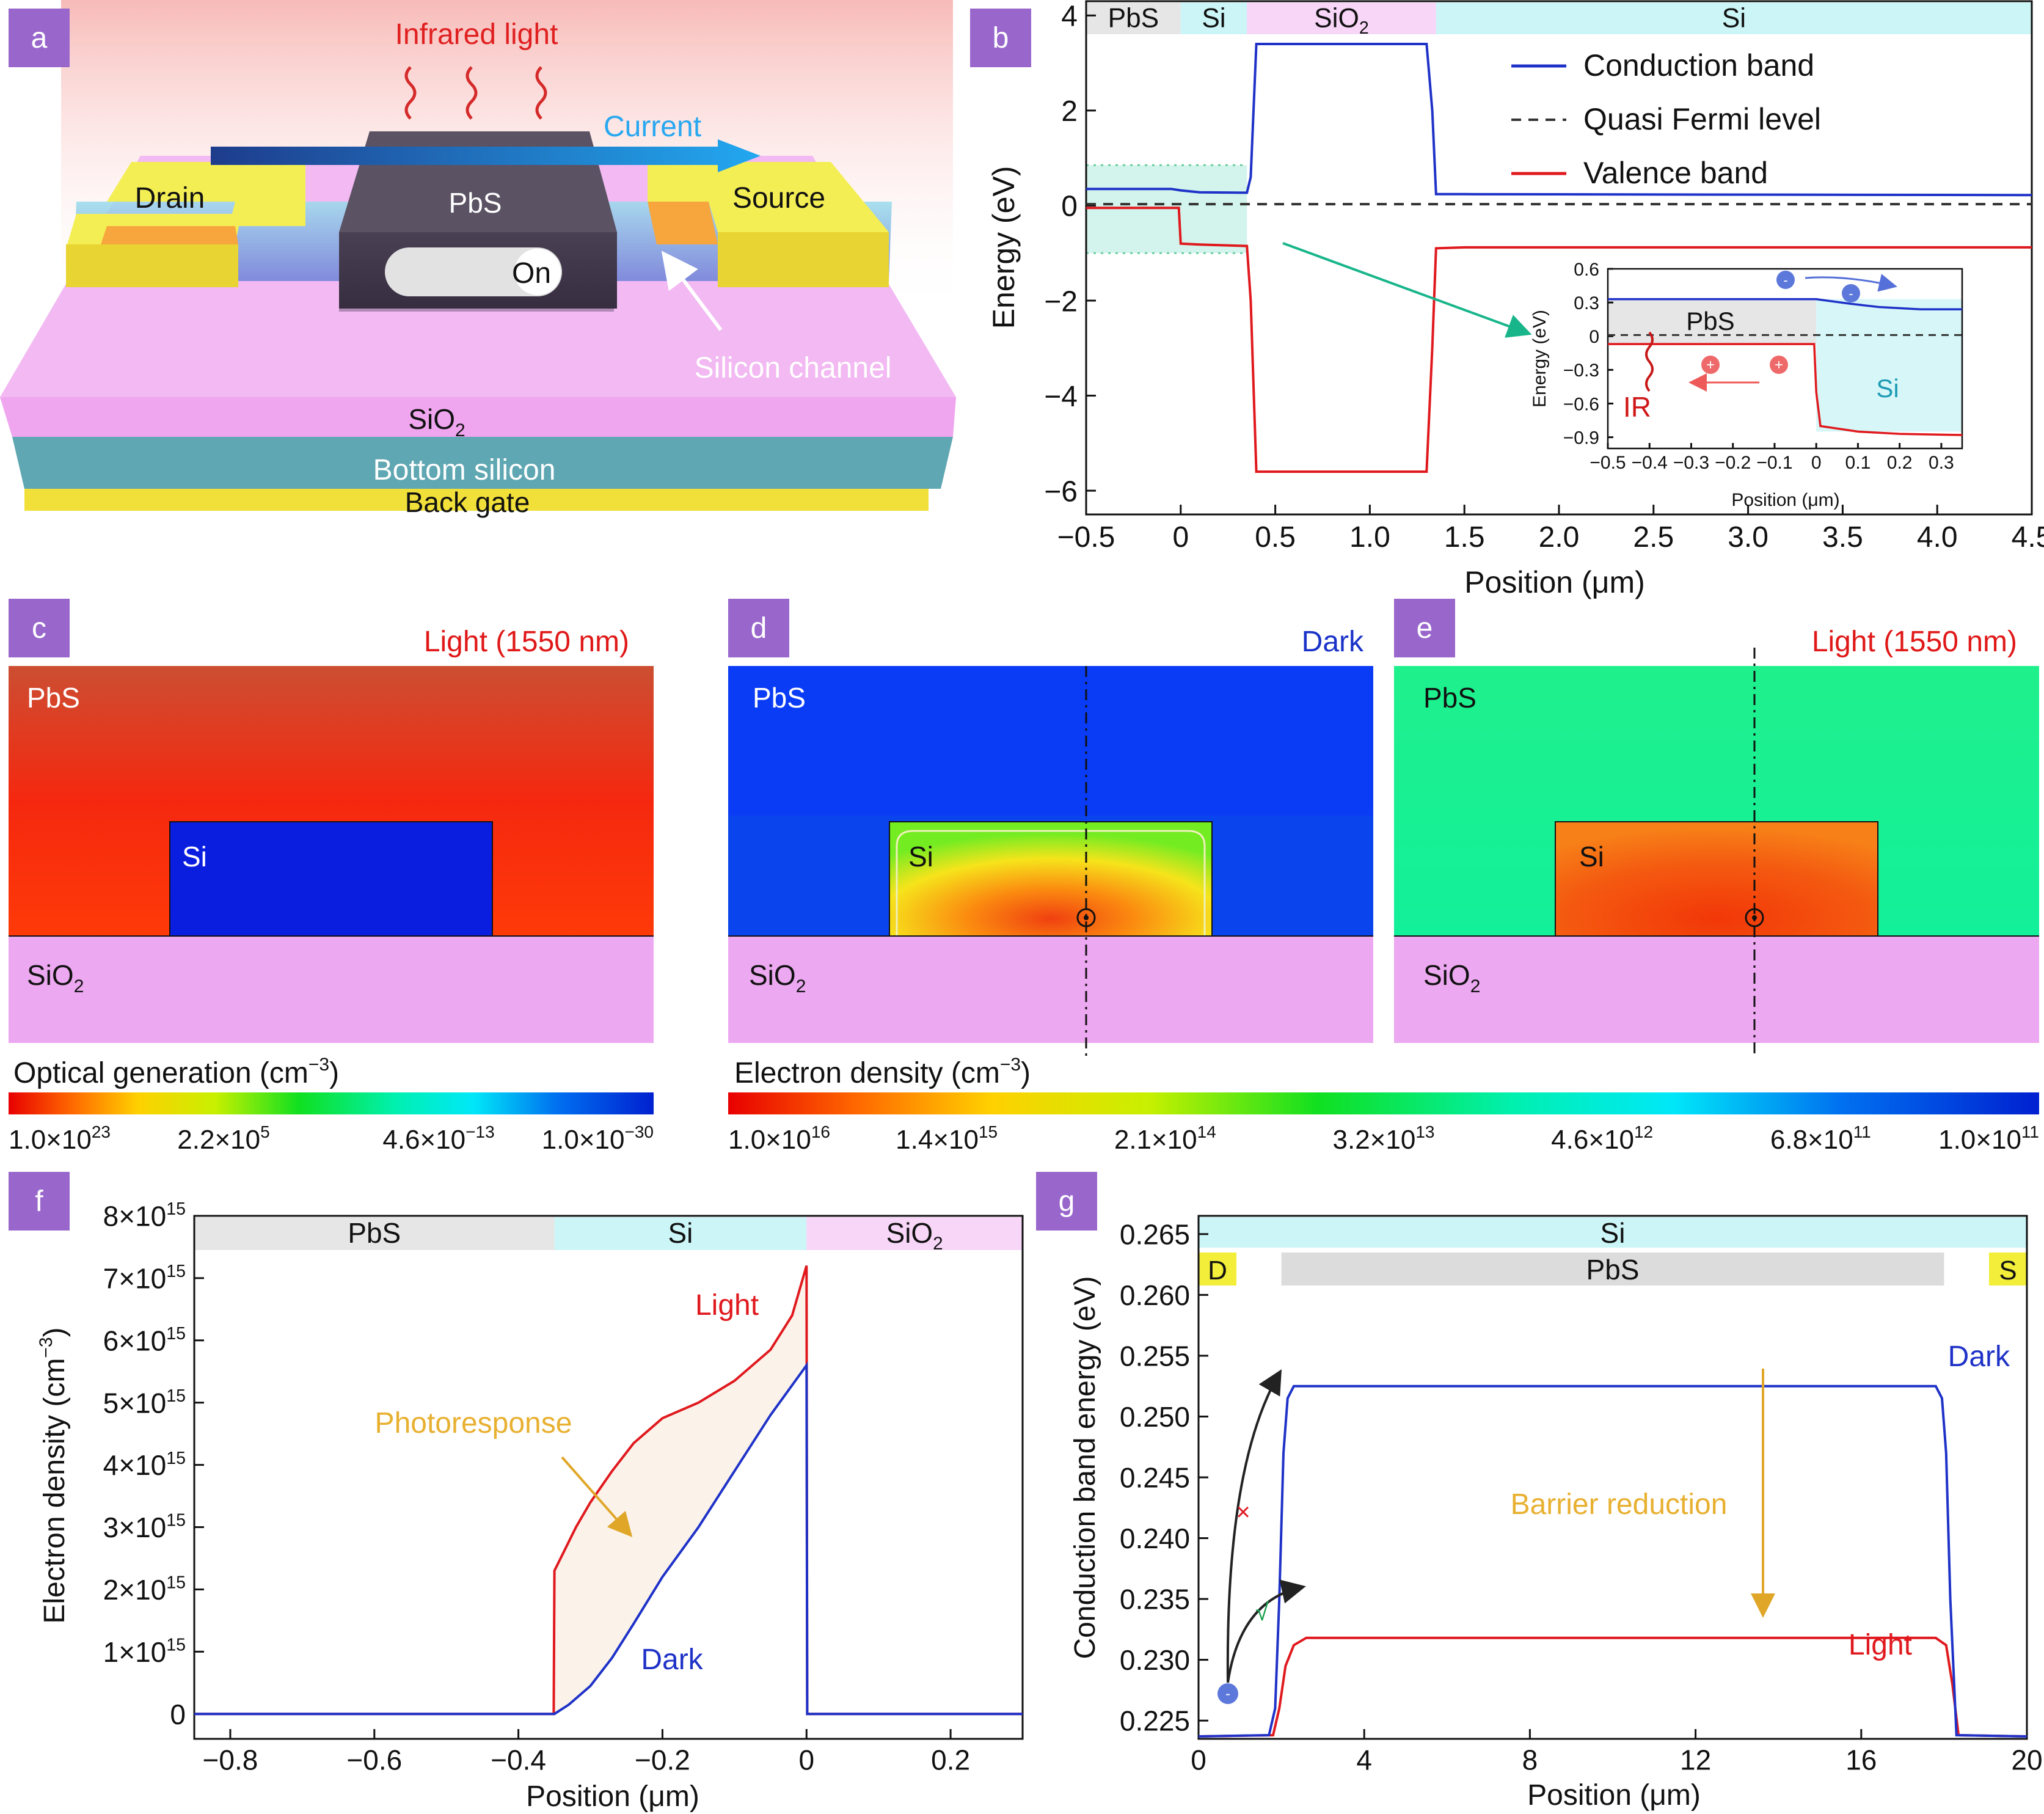 This screenshot has height=1814, width=2044. What do you see at coordinates (1587, 303) in the screenshot?
I see `inset-ytick-label: 0.3` at bounding box center [1587, 303].